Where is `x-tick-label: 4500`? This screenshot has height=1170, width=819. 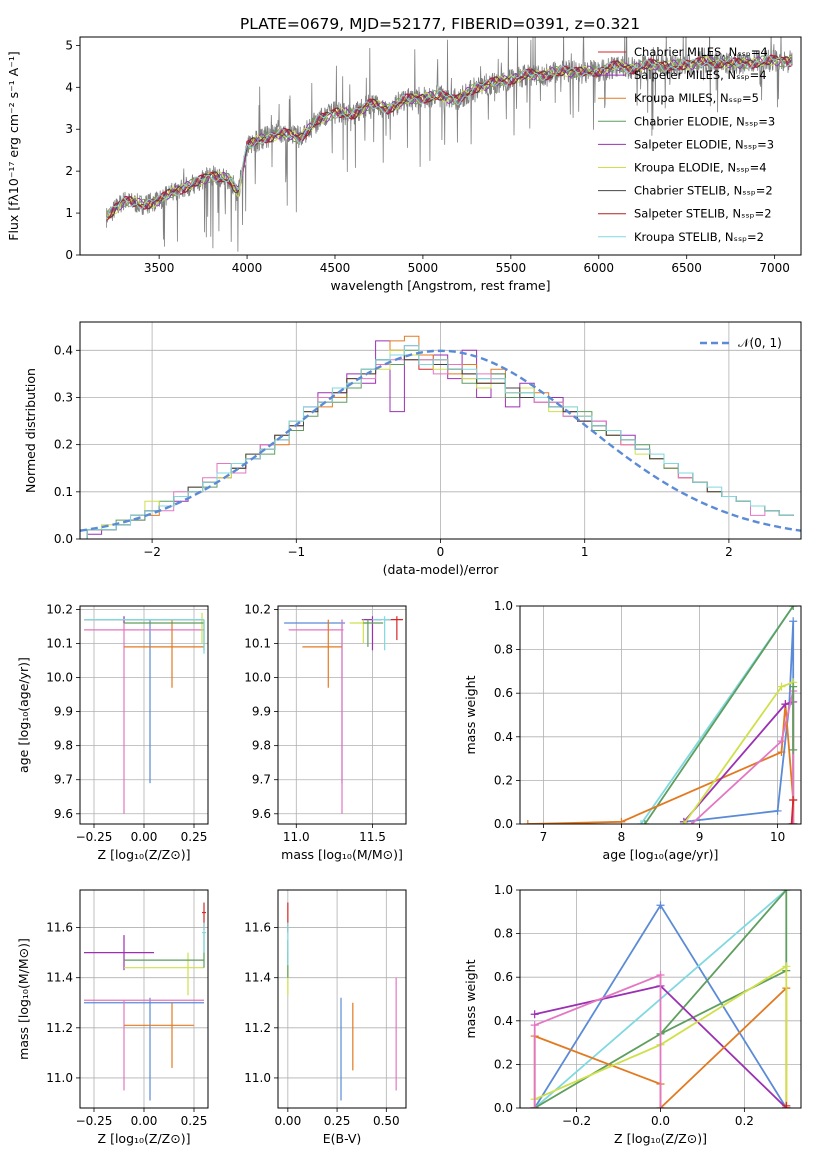
x-tick-label: 4500 is located at coordinates (335, 268).